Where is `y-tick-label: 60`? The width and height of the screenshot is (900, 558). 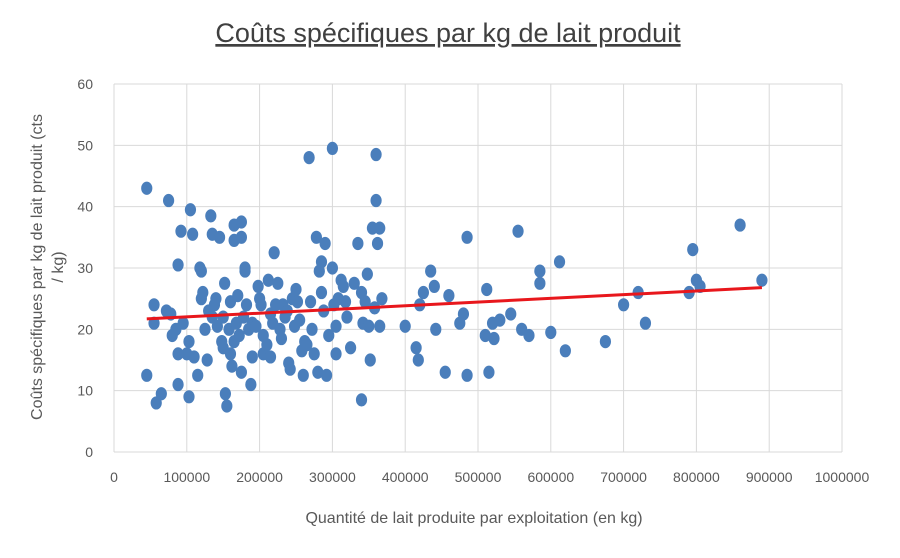
y-tick-label: 60 is located at coordinates (85, 84).